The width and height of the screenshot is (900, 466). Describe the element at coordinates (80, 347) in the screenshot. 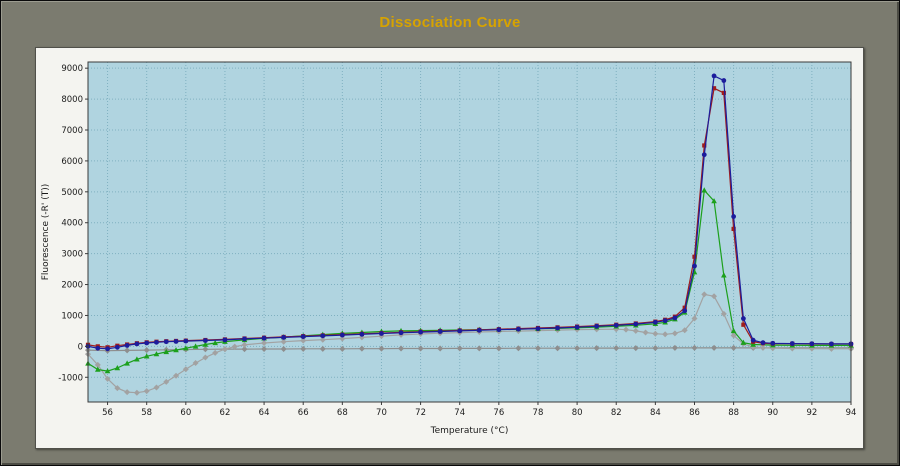

I see `svg-text: 0` at that location.